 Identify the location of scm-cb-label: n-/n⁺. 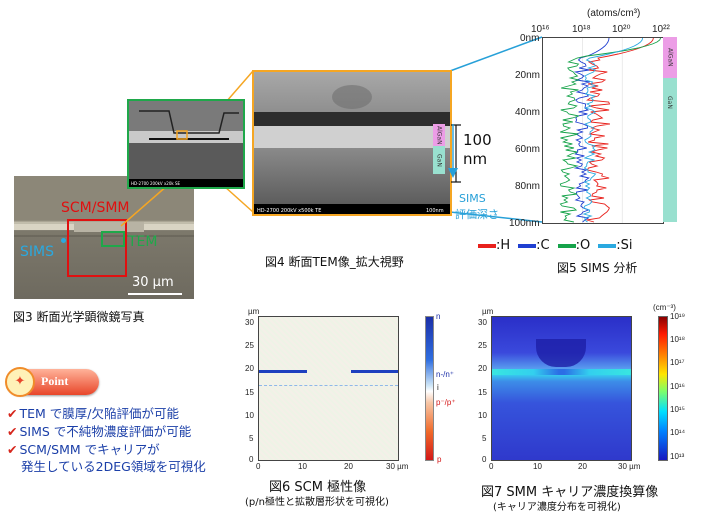
(445, 374).